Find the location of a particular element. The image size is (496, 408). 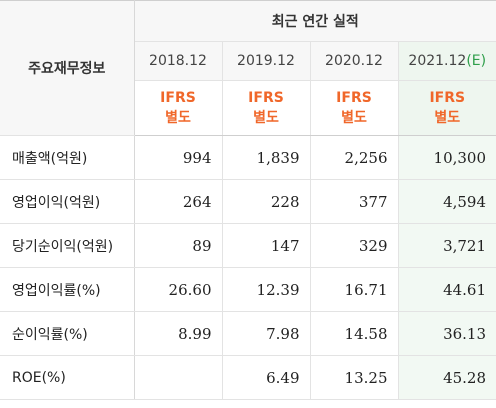

cell-value: 16.71 is located at coordinates (354, 289).